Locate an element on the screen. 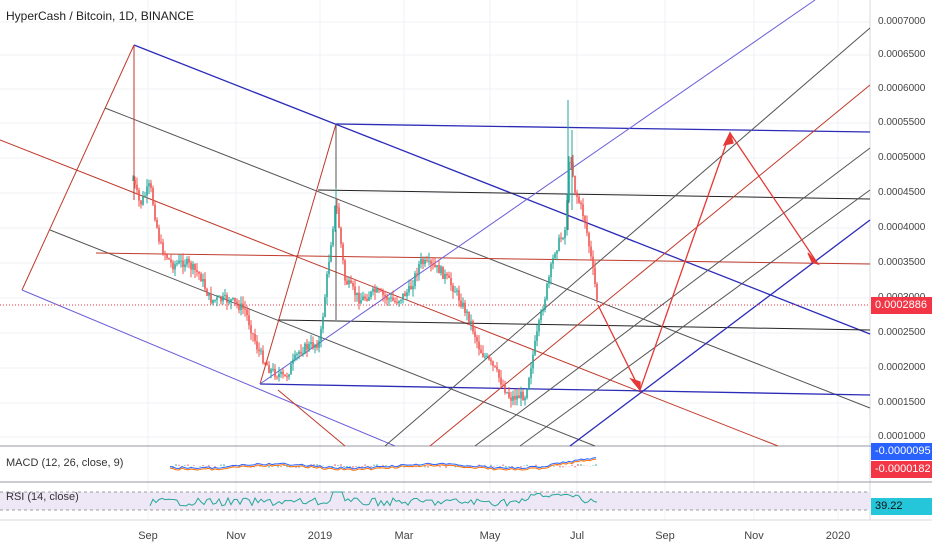 Image resolution: width=932 pixels, height=550 pixels. macd-label: MACD (12, 26, close, 9) is located at coordinates (65, 463).